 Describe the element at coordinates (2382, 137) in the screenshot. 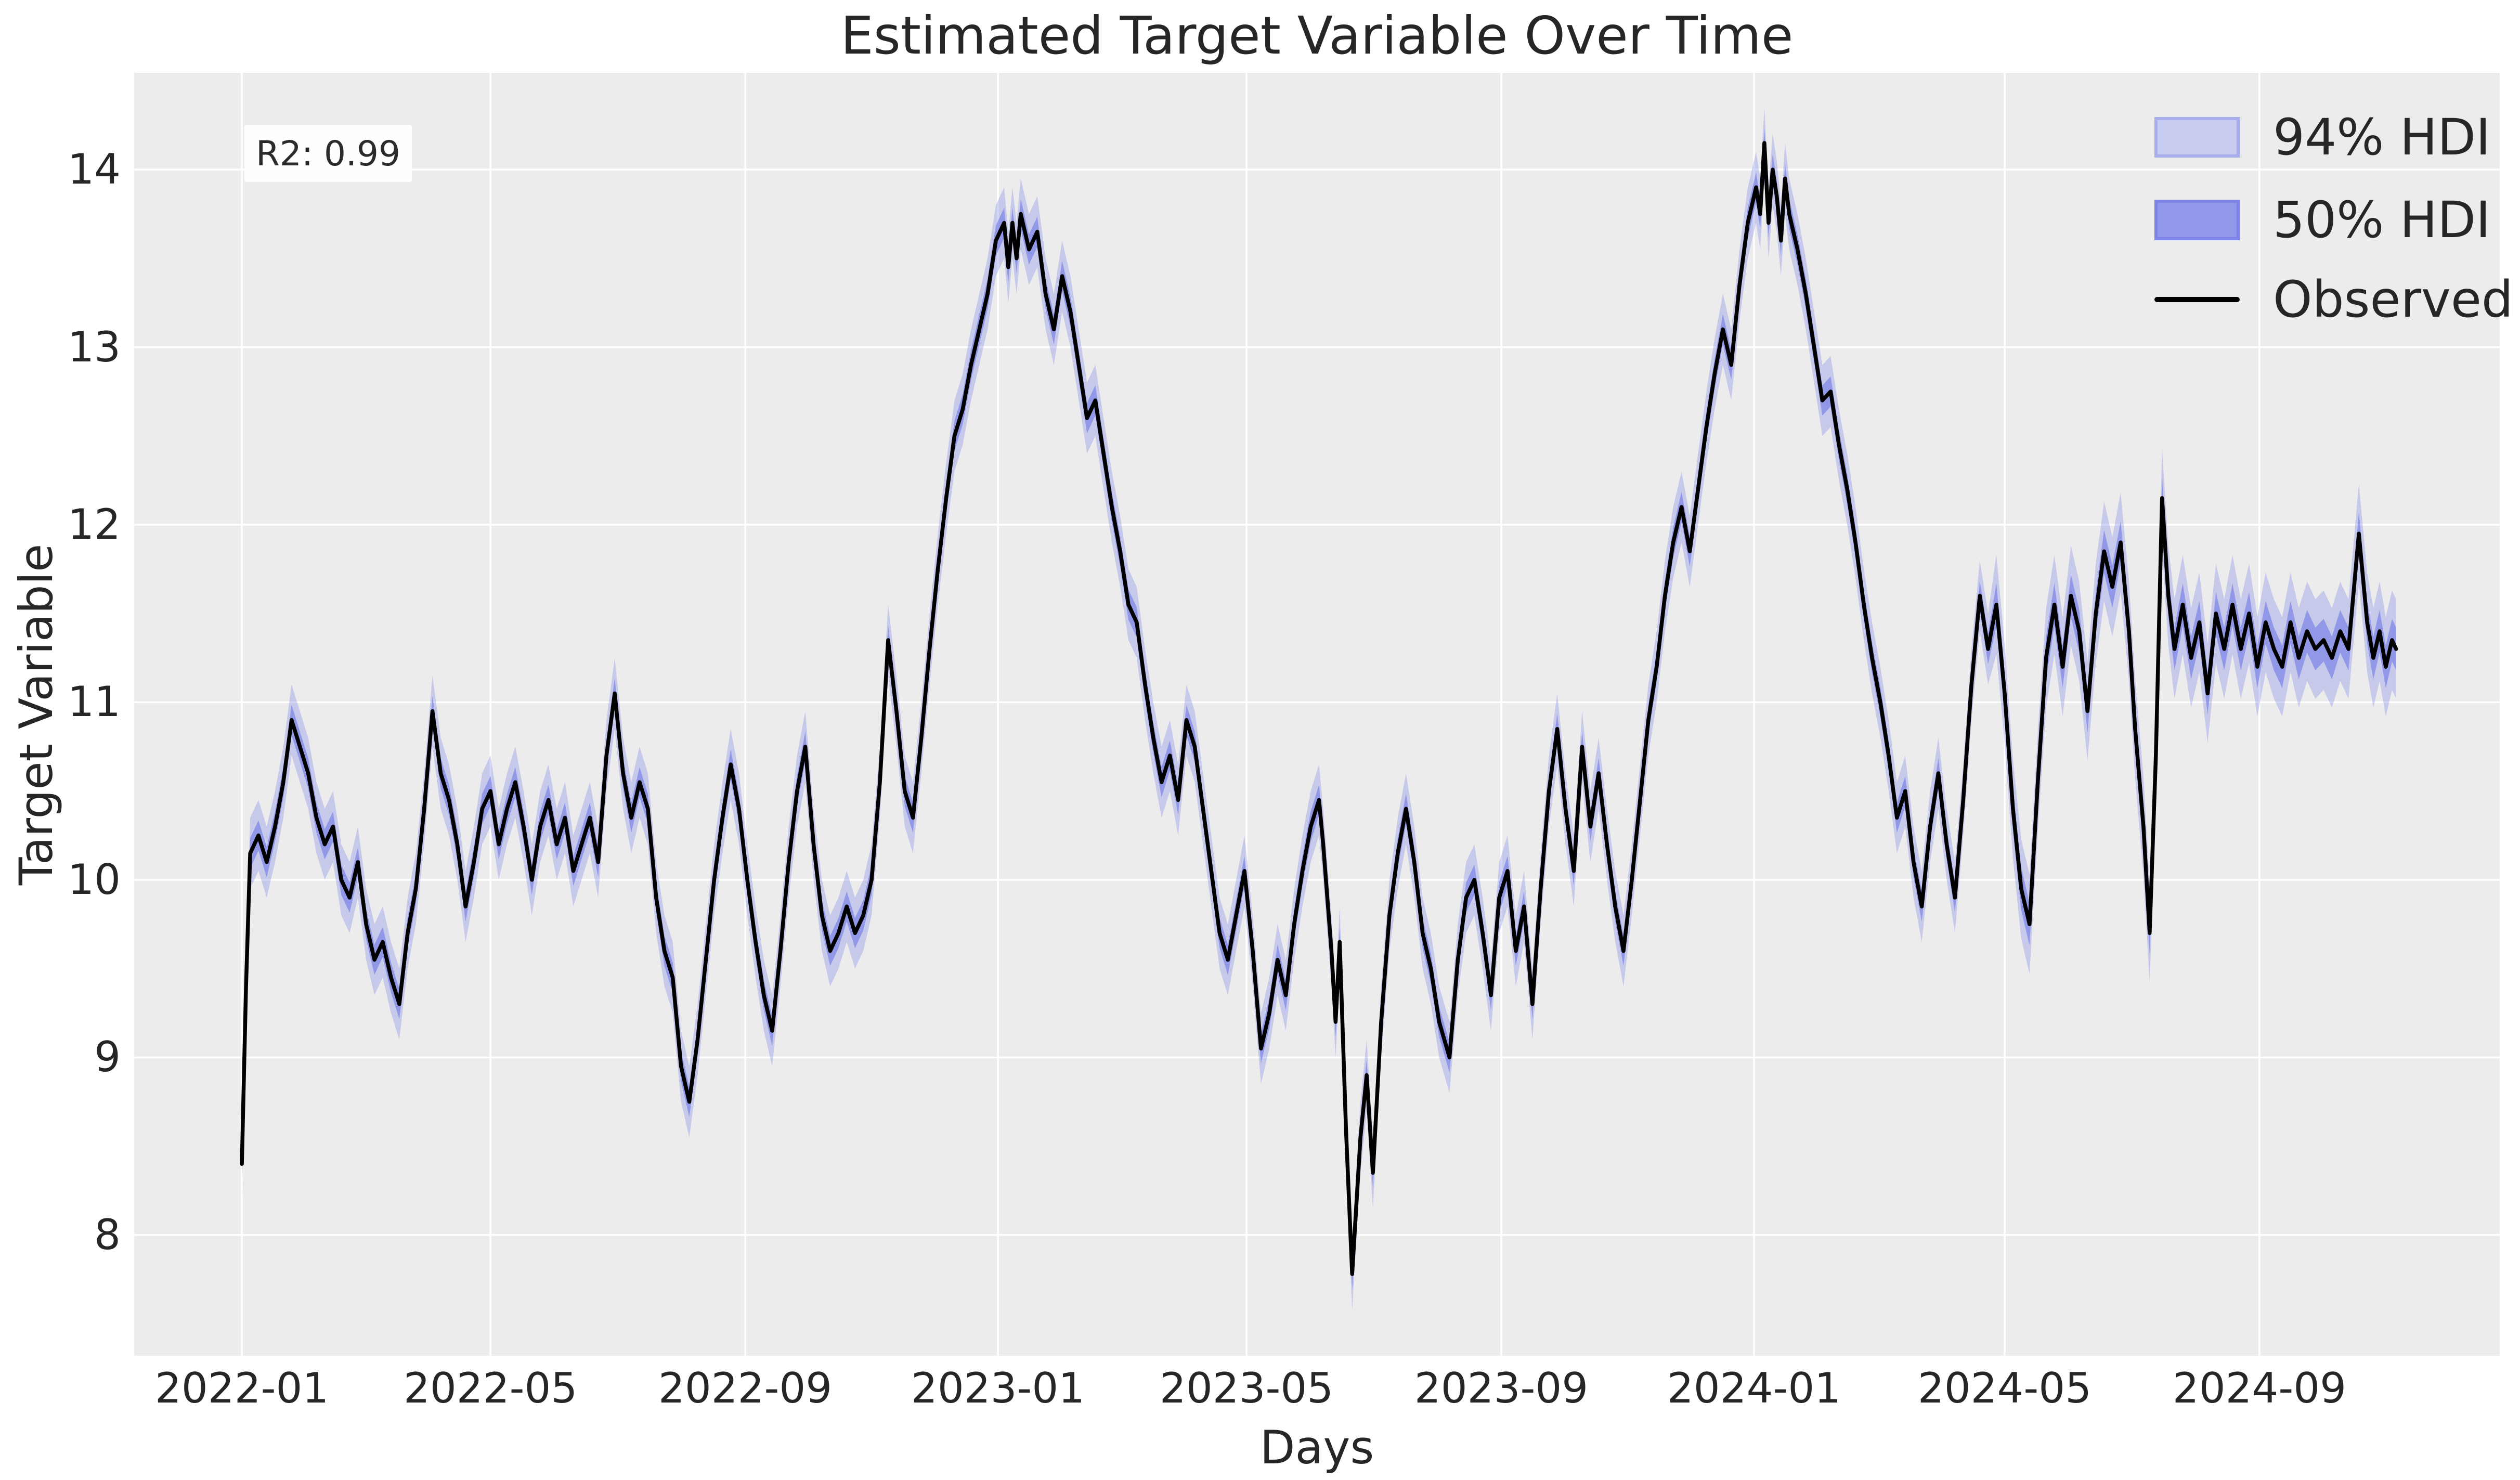

I see `legend-label-94-hdi: 94% HDI` at that location.